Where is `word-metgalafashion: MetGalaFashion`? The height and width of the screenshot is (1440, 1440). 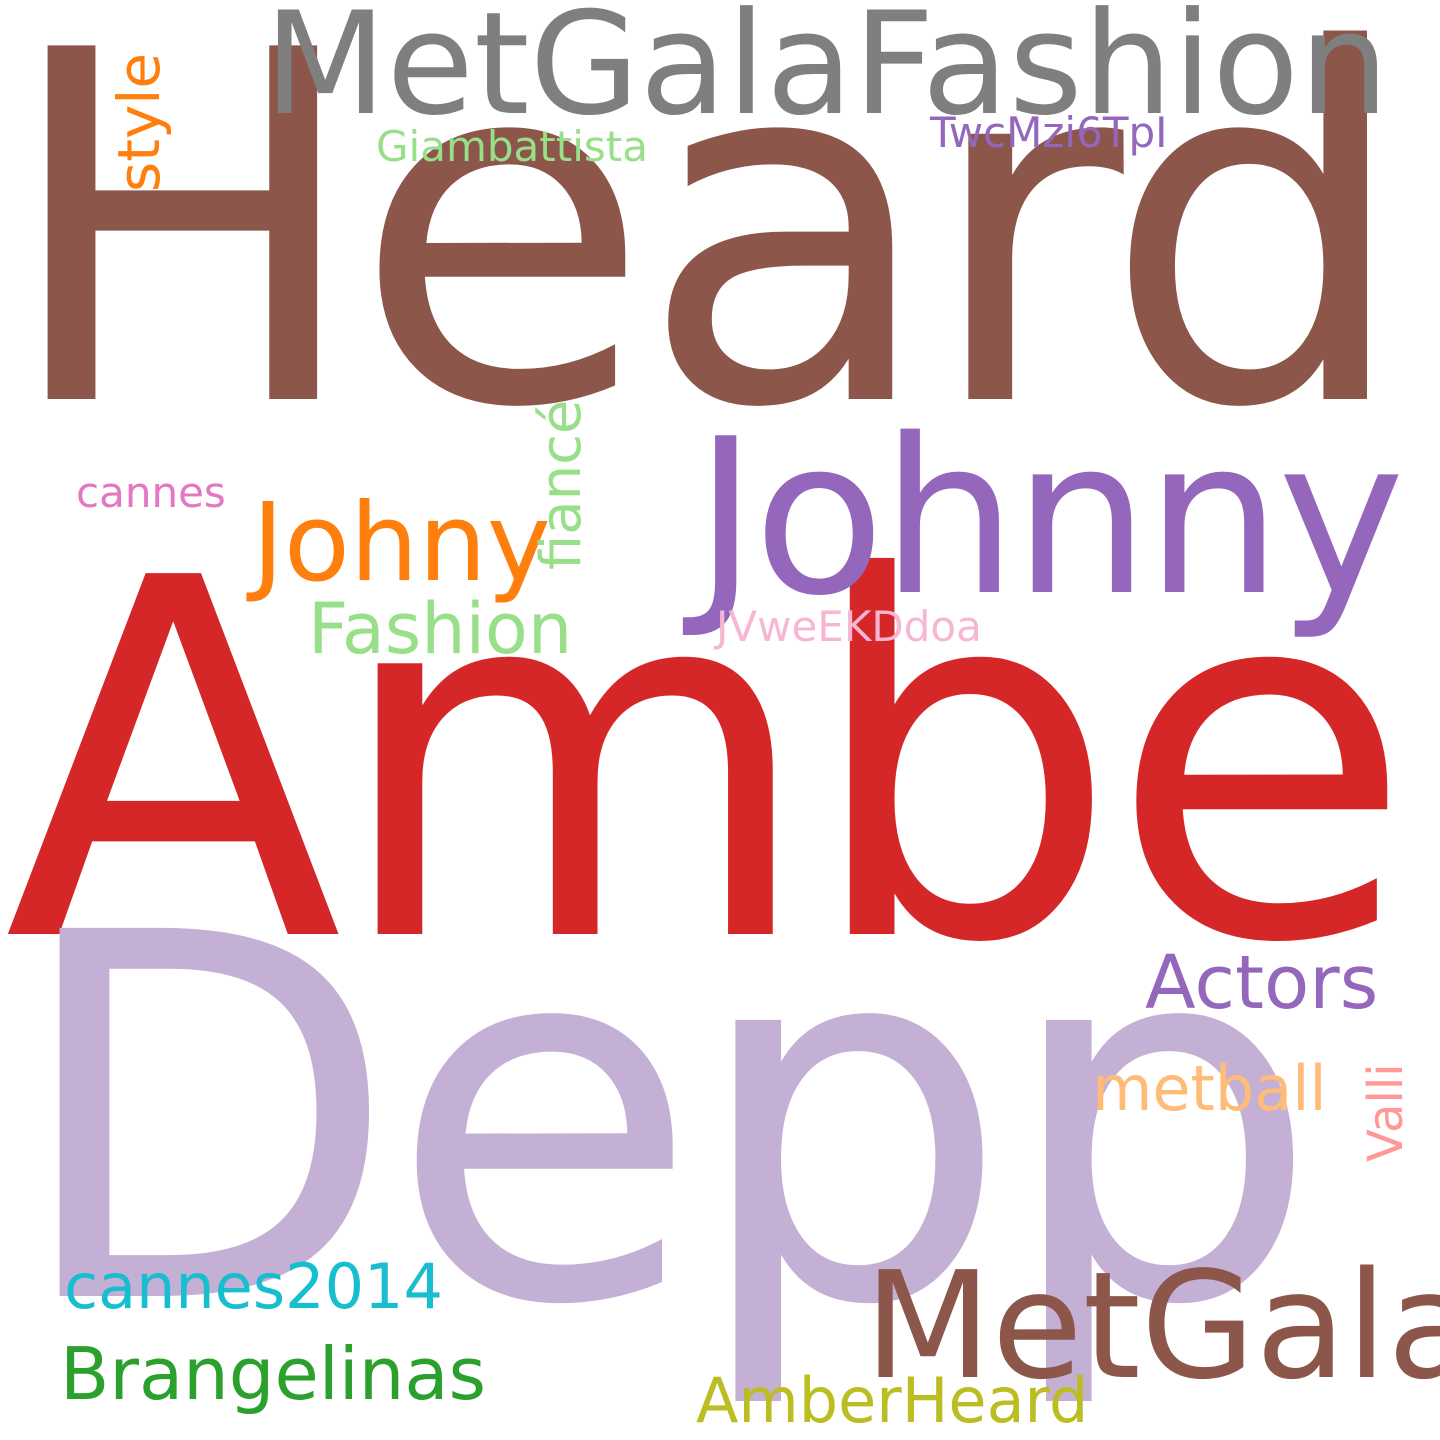
word-metgalafashion: MetGalaFashion is located at coordinates (827, 73).